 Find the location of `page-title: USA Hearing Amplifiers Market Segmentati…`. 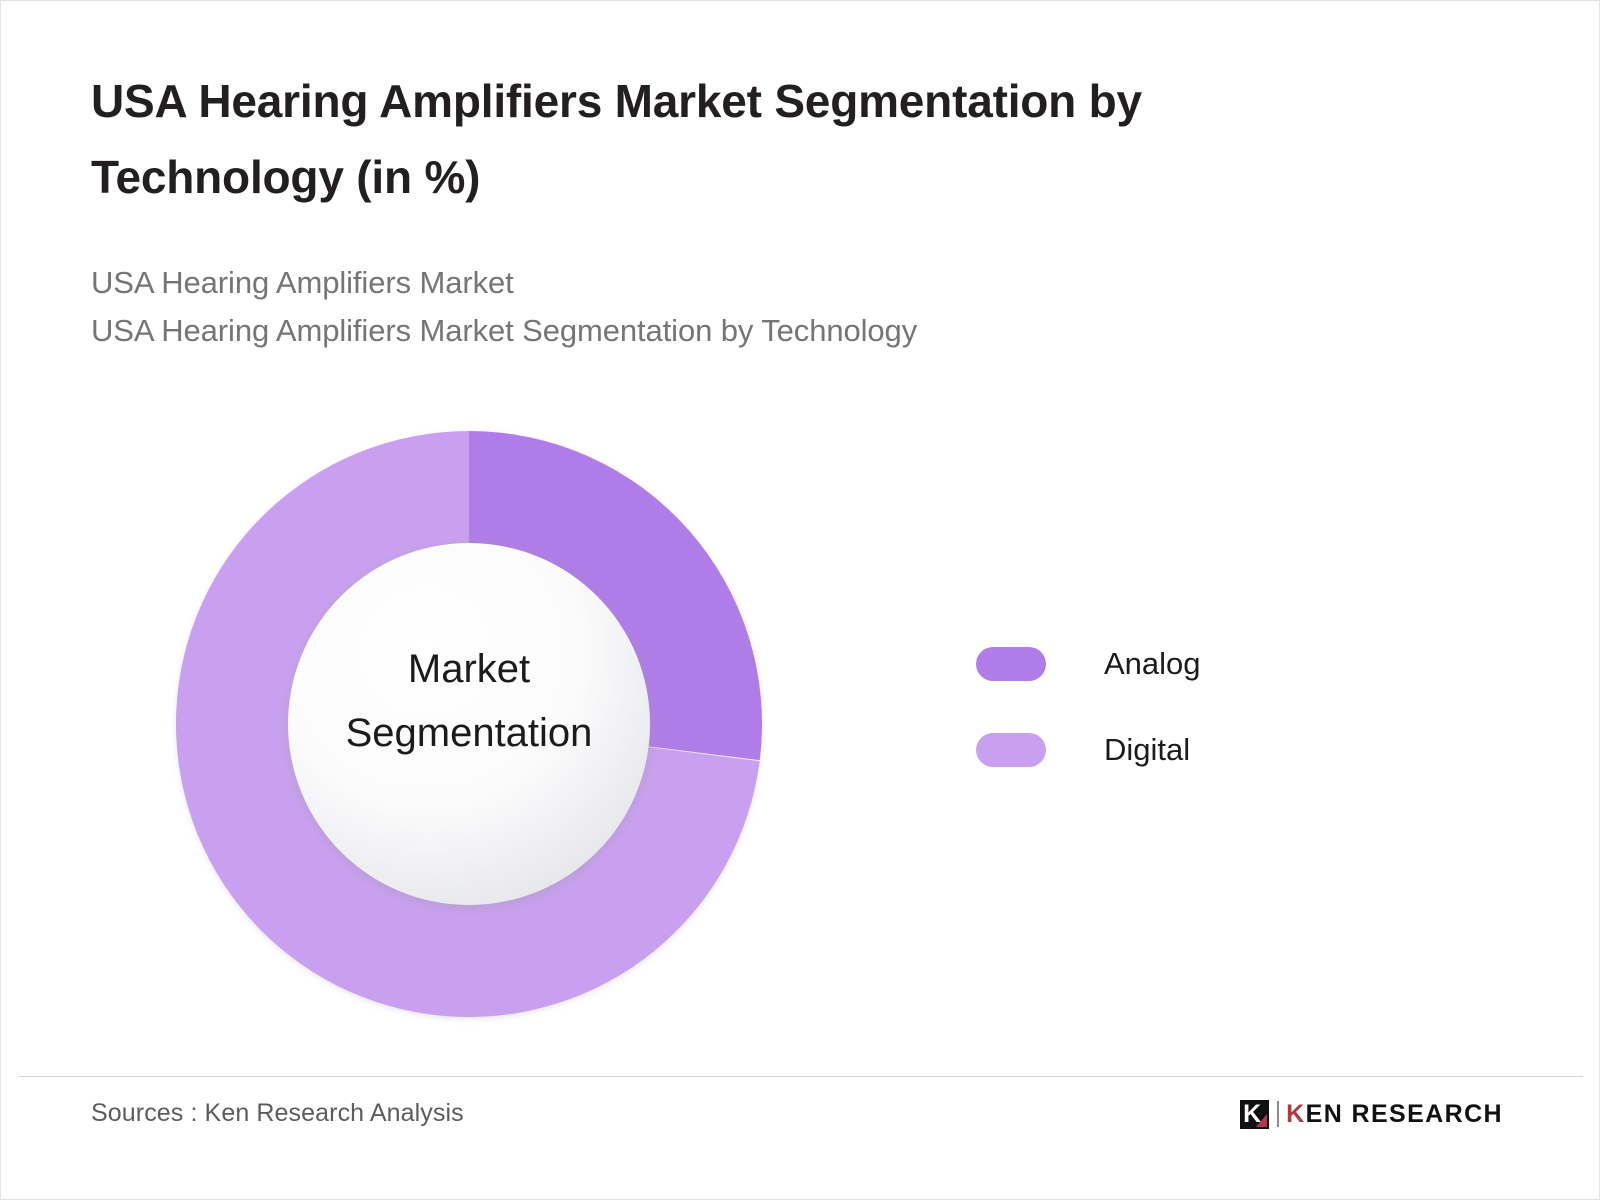

page-title: USA Hearing Amplifiers Market Segmentati… is located at coordinates (616, 139).